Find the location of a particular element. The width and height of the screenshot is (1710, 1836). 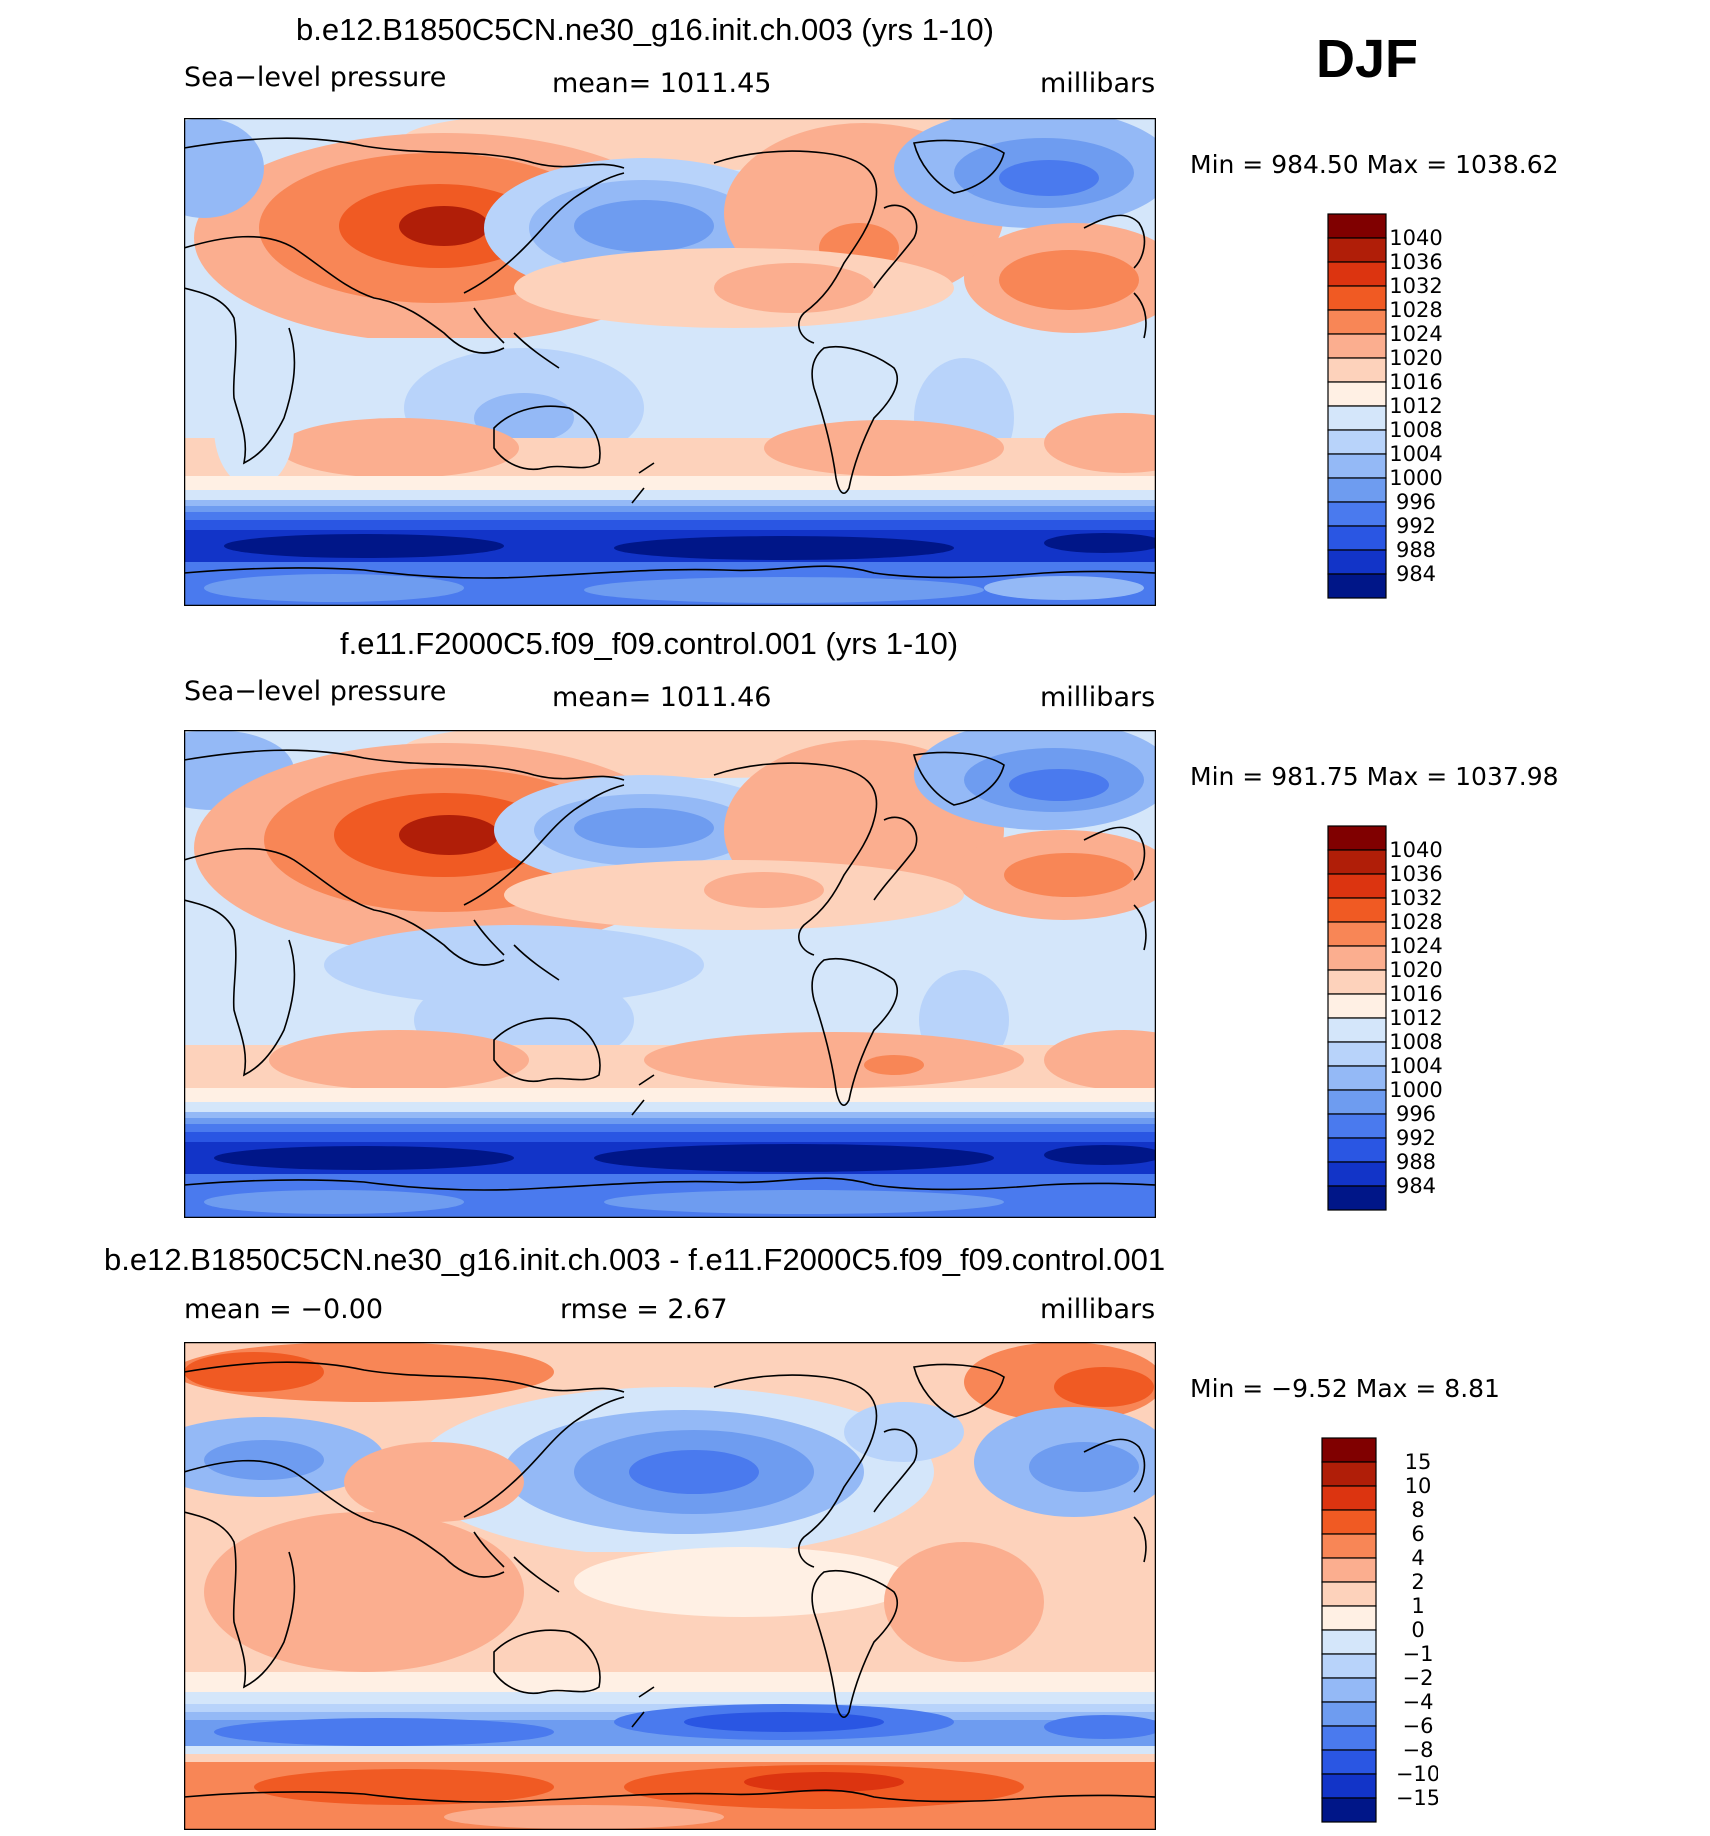

coast-antarctica is located at coordinates (670, 572).